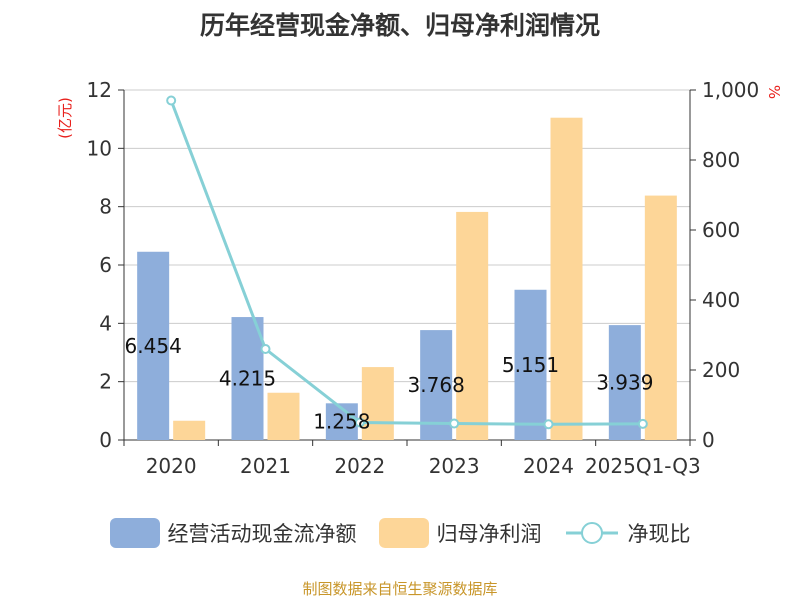  I want to click on left-axis-tick-label: 6, so click(105, 265).